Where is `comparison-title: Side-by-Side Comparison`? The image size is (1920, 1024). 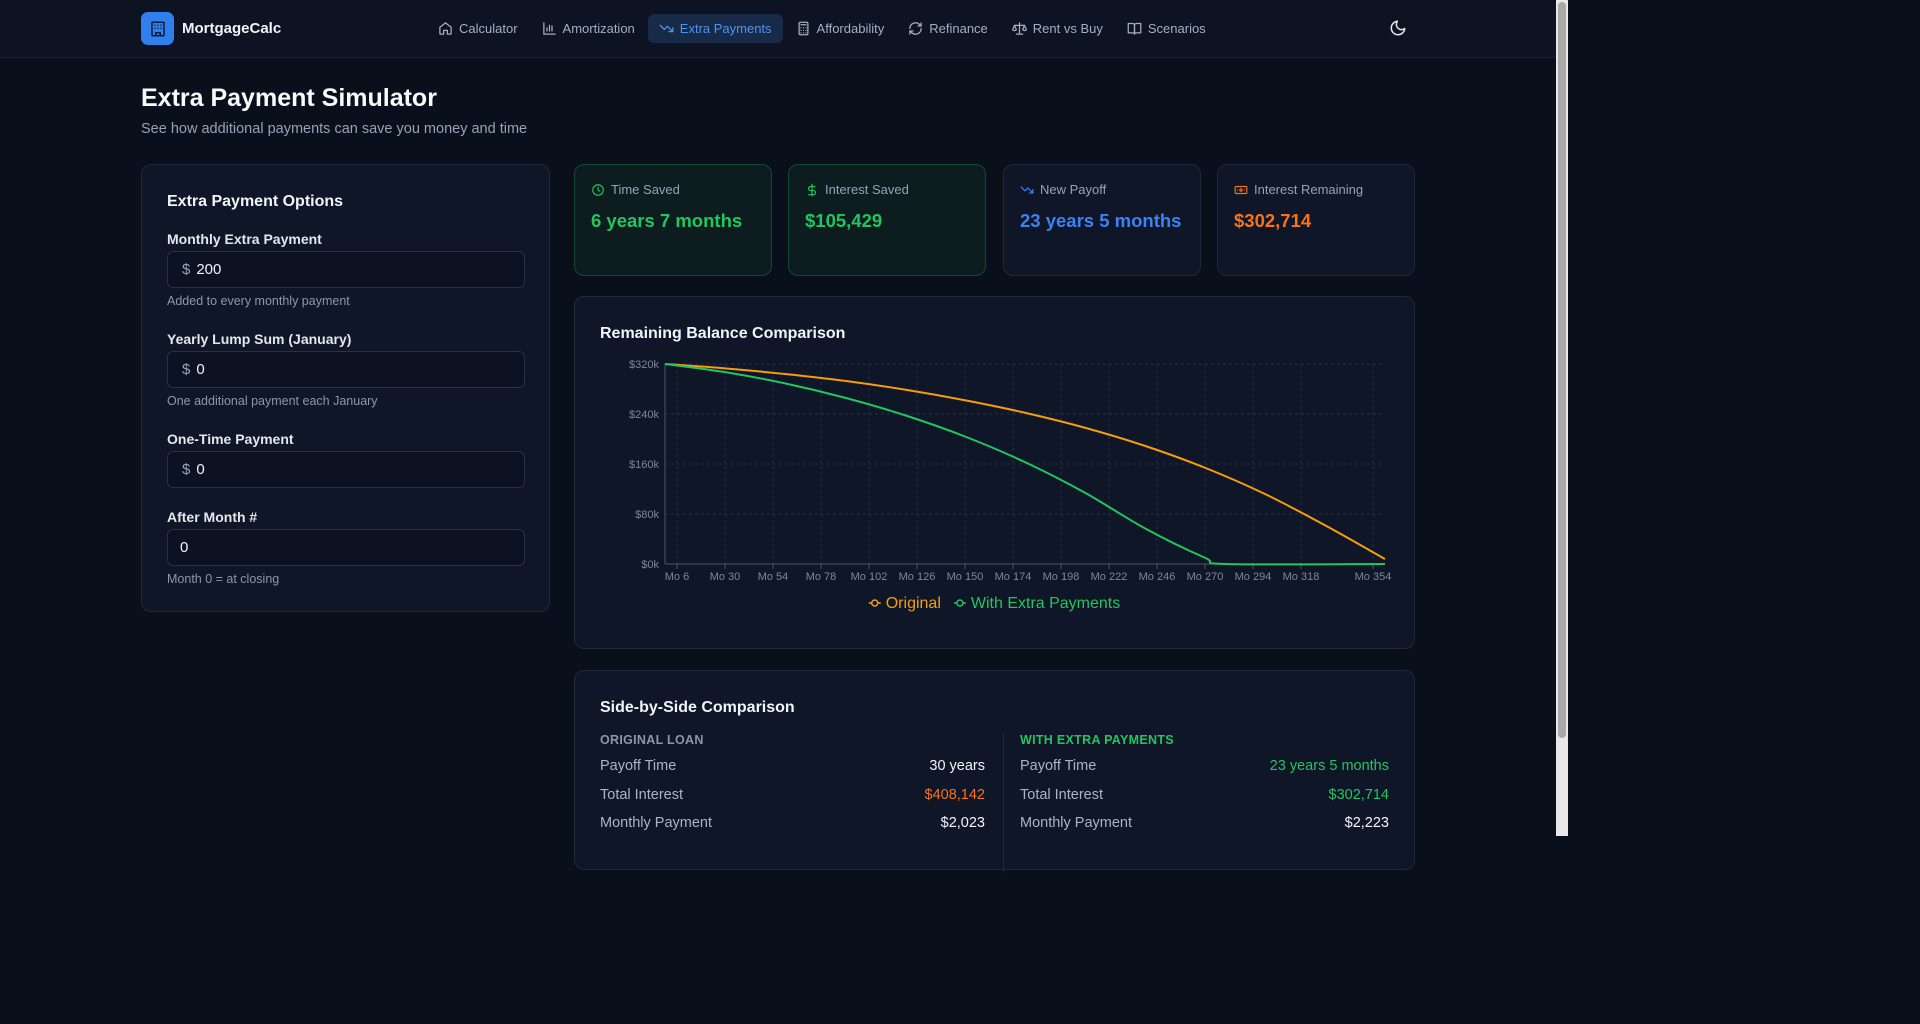 comparison-title: Side-by-Side Comparison is located at coordinates (697, 707).